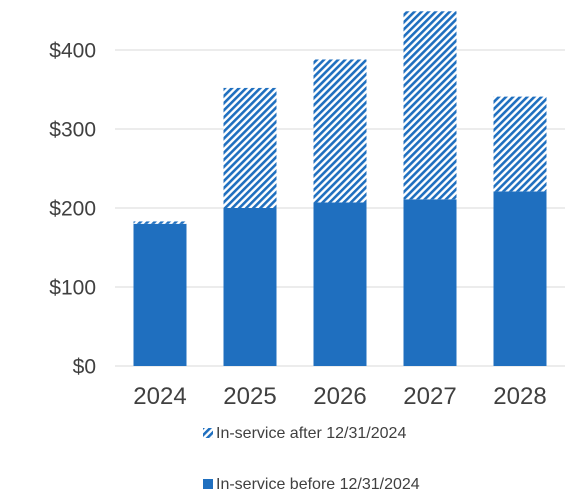 This screenshot has height=496, width=576. I want to click on x-tick-label: 2025, so click(249, 396).